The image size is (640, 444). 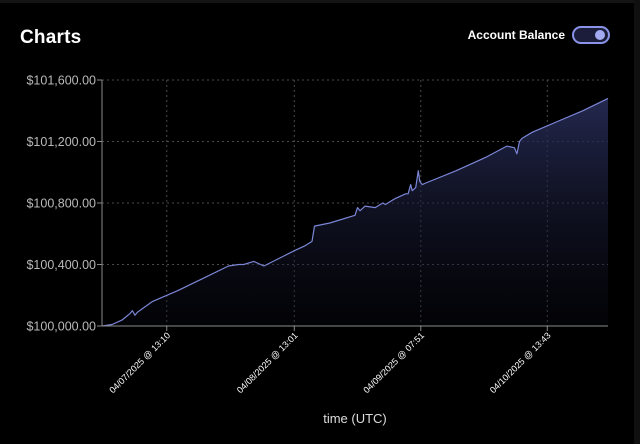 I want to click on account-balance-toggle, so click(x=591, y=35).